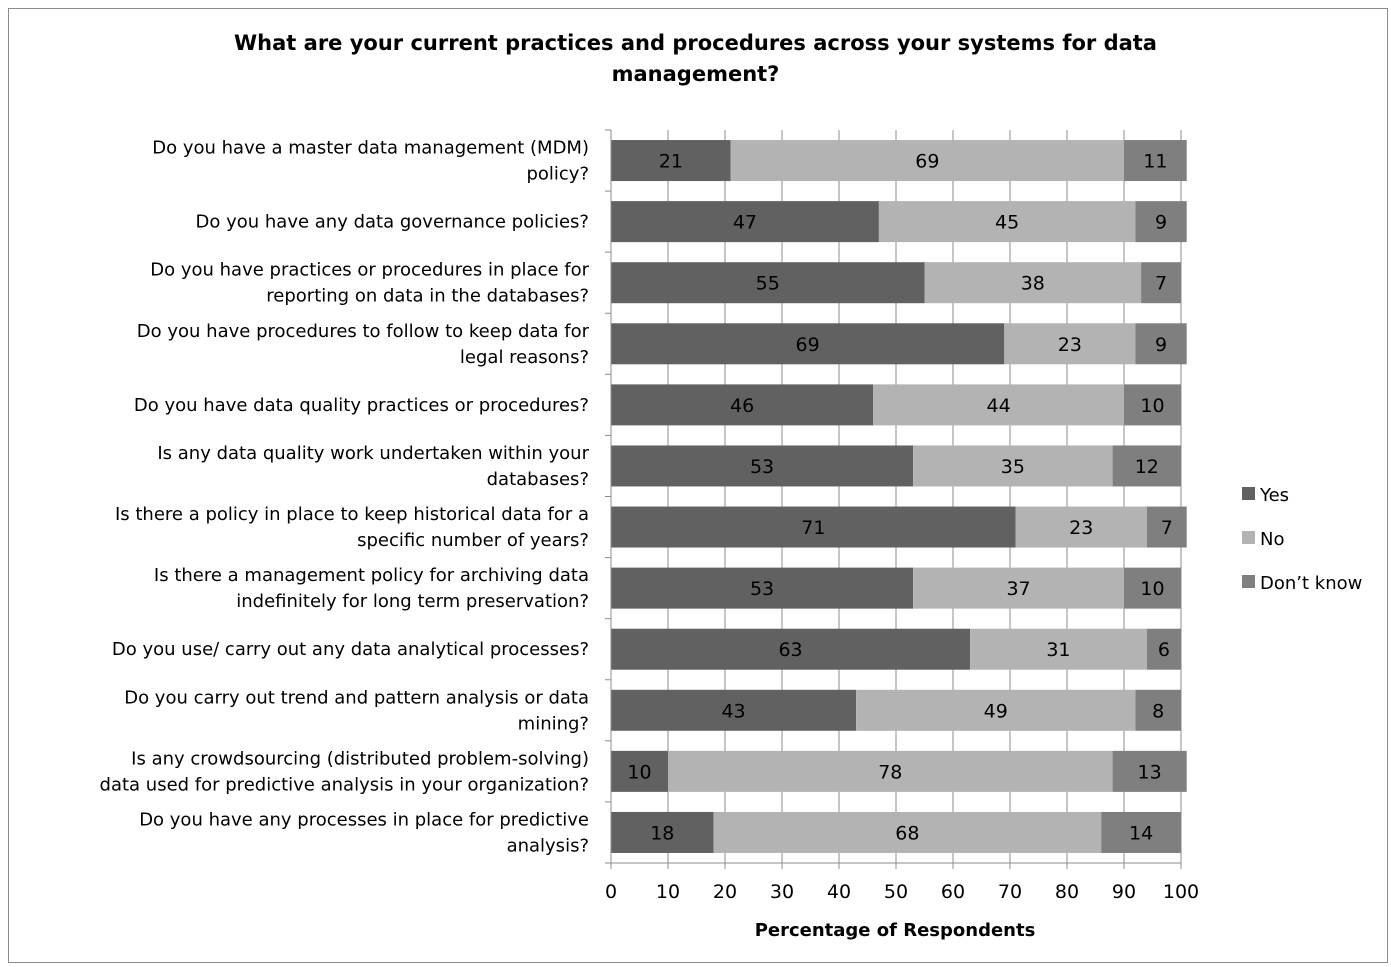  Describe the element at coordinates (1124, 892) in the screenshot. I see `x-tick-label: 90` at that location.